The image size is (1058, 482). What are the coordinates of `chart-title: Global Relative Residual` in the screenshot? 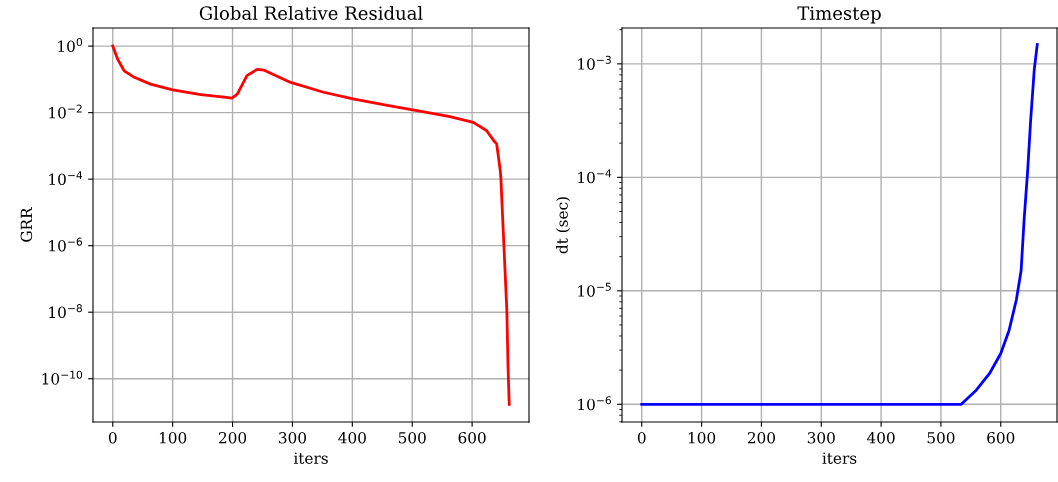 It's located at (311, 12).